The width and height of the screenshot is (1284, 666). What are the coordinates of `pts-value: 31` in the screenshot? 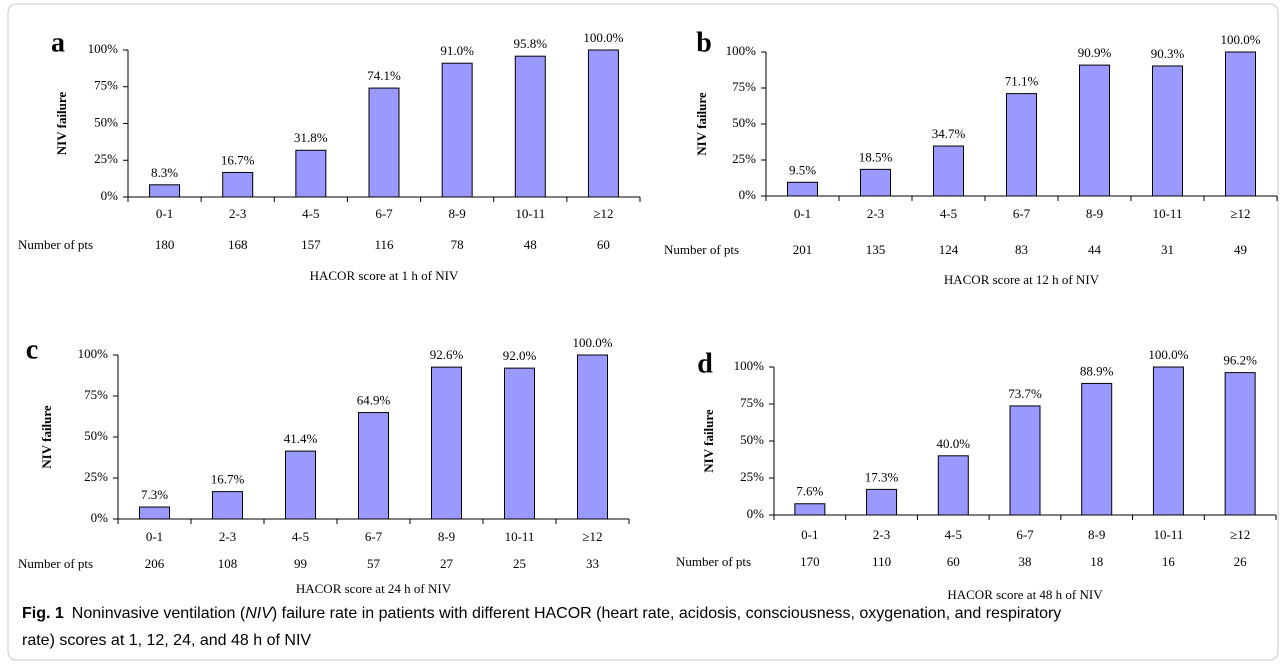 It's located at (1167, 249).